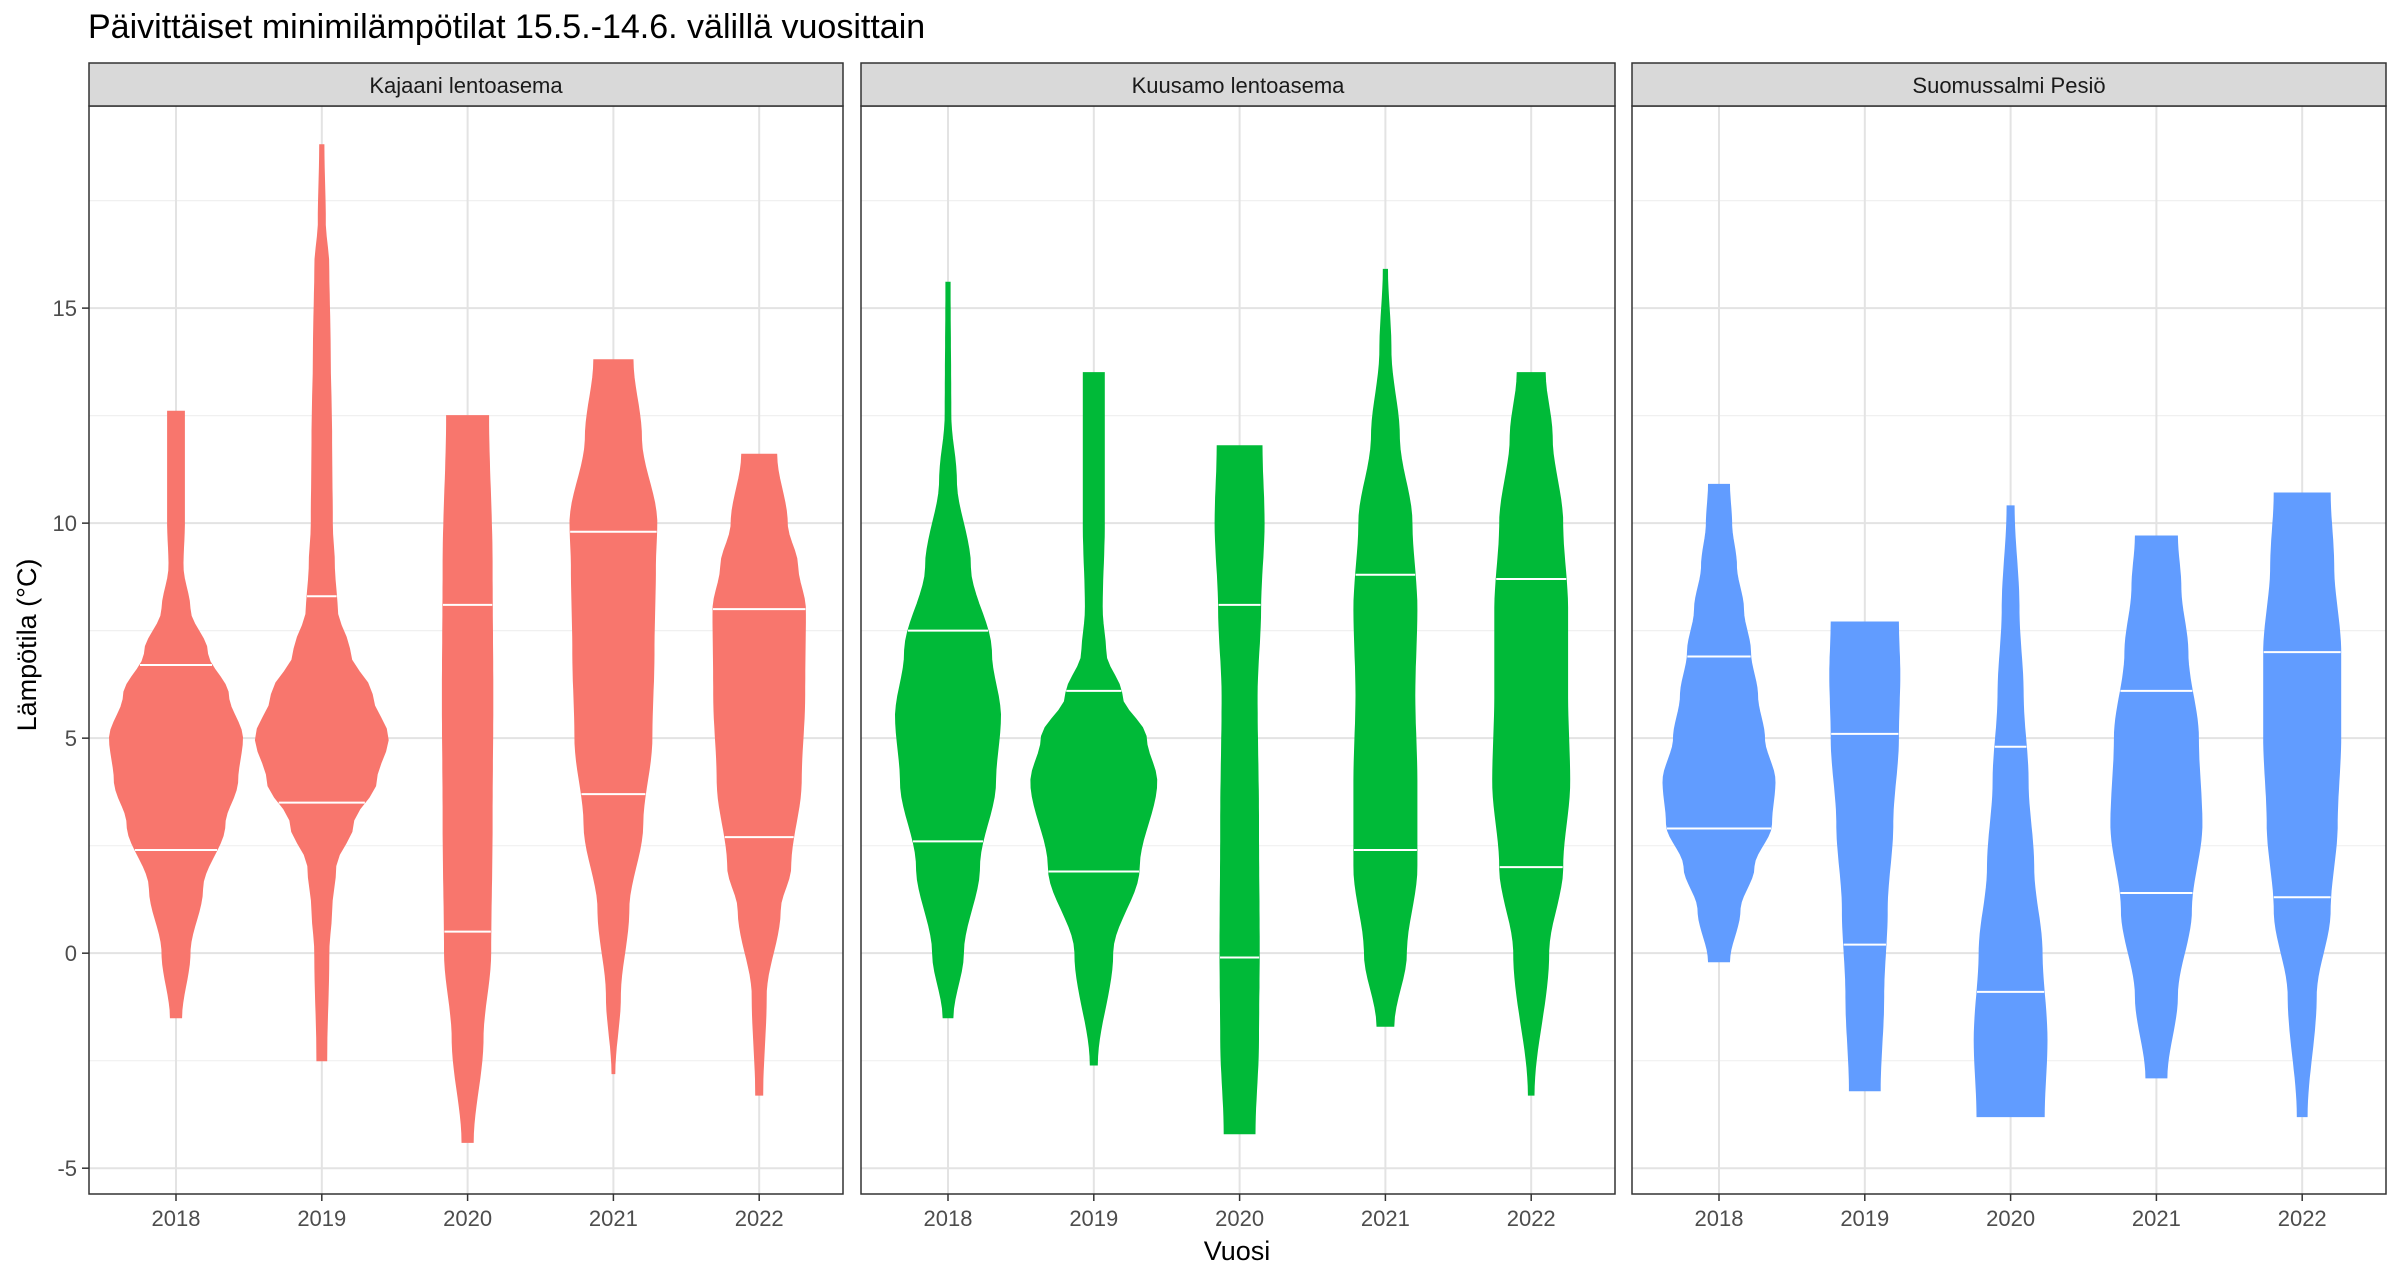  Describe the element at coordinates (71, 953) in the screenshot. I see `y-tick-label: 0` at that location.